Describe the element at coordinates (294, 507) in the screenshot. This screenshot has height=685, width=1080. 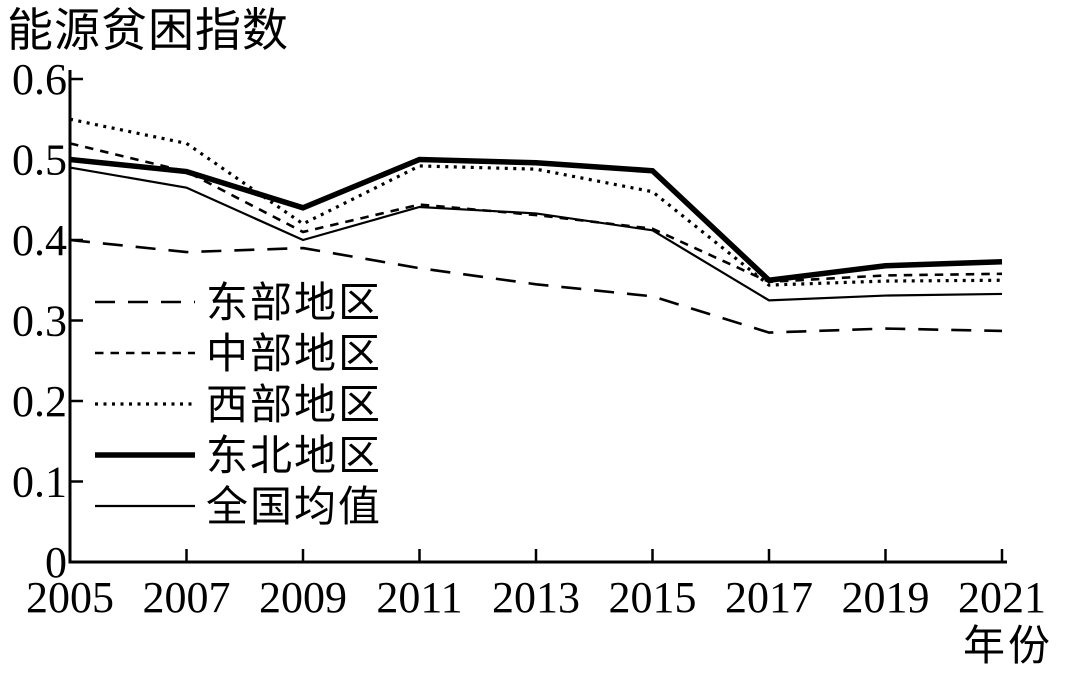
I see `legend-label: 全国均值` at that location.